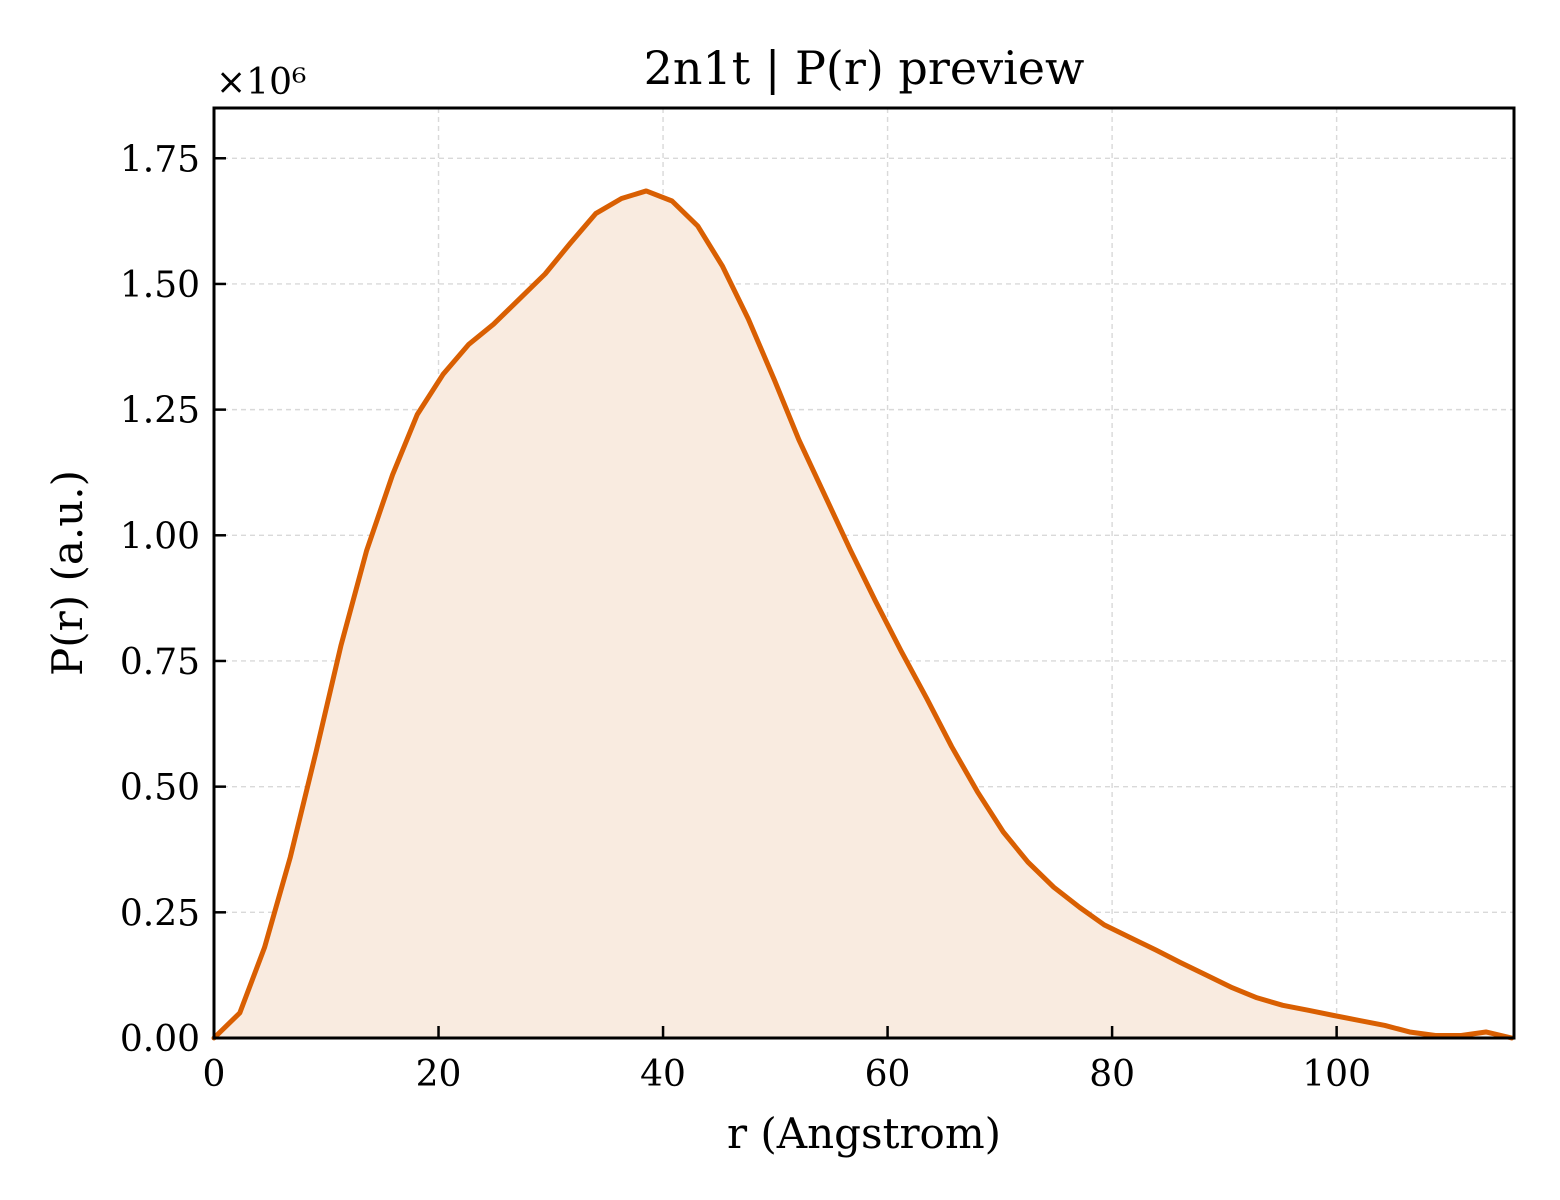  I want to click on y-tick-label: 0.50, so click(160, 788).